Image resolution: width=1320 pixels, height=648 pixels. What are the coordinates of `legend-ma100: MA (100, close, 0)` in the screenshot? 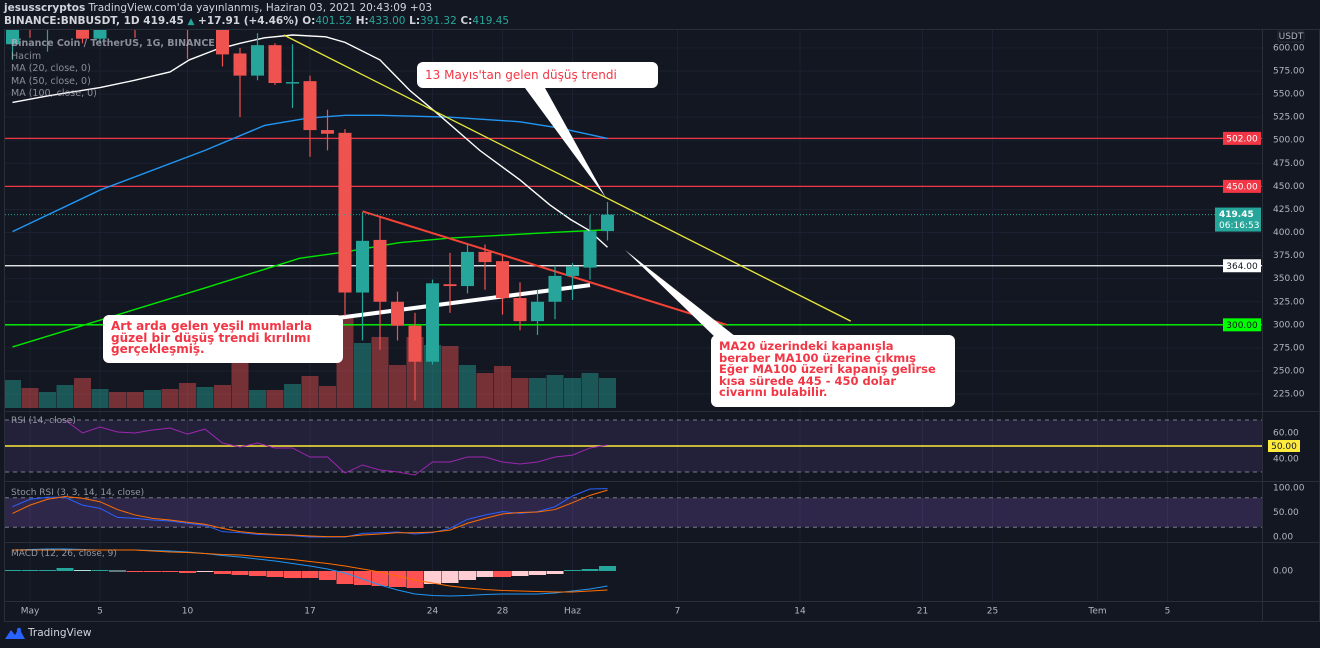 It's located at (54, 93).